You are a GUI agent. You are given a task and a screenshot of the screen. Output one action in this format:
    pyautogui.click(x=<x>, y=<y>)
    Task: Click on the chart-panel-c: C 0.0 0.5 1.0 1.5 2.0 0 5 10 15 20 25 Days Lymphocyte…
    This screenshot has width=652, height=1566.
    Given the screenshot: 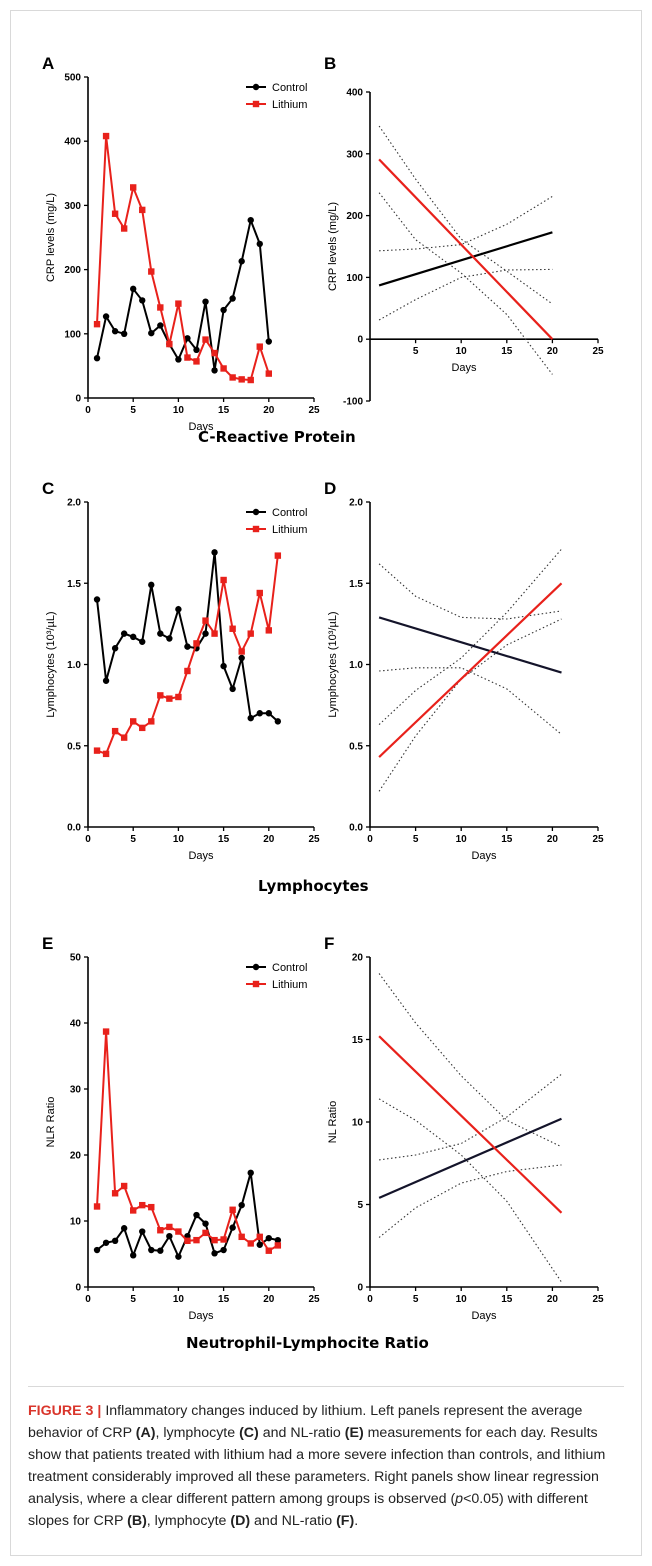 What is the action you would take?
    pyautogui.click(x=181, y=670)
    